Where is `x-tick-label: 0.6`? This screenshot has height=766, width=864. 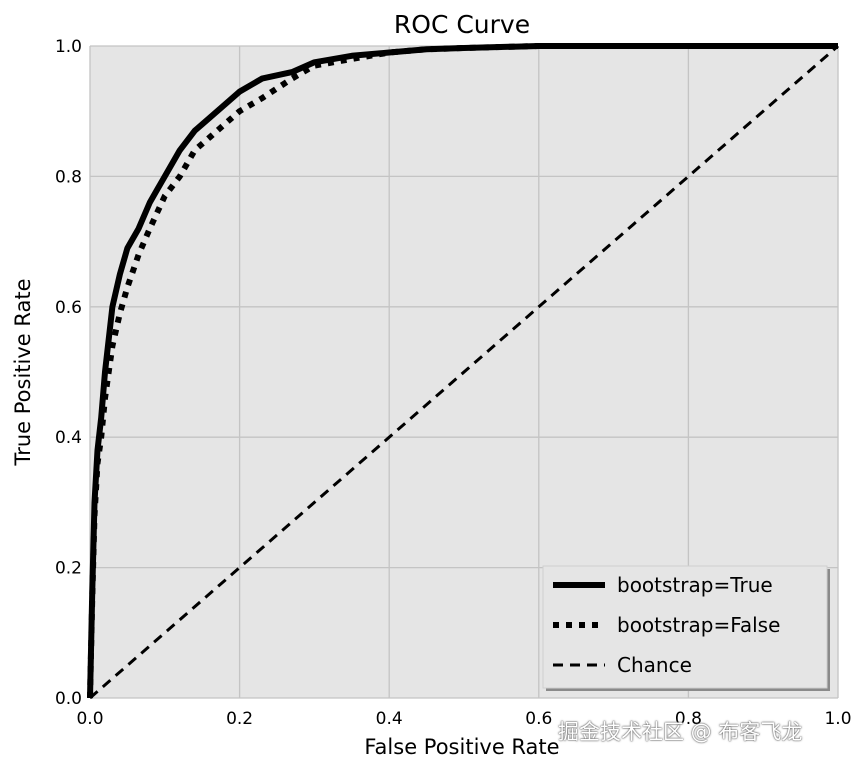
x-tick-label: 0.6 is located at coordinates (538, 719).